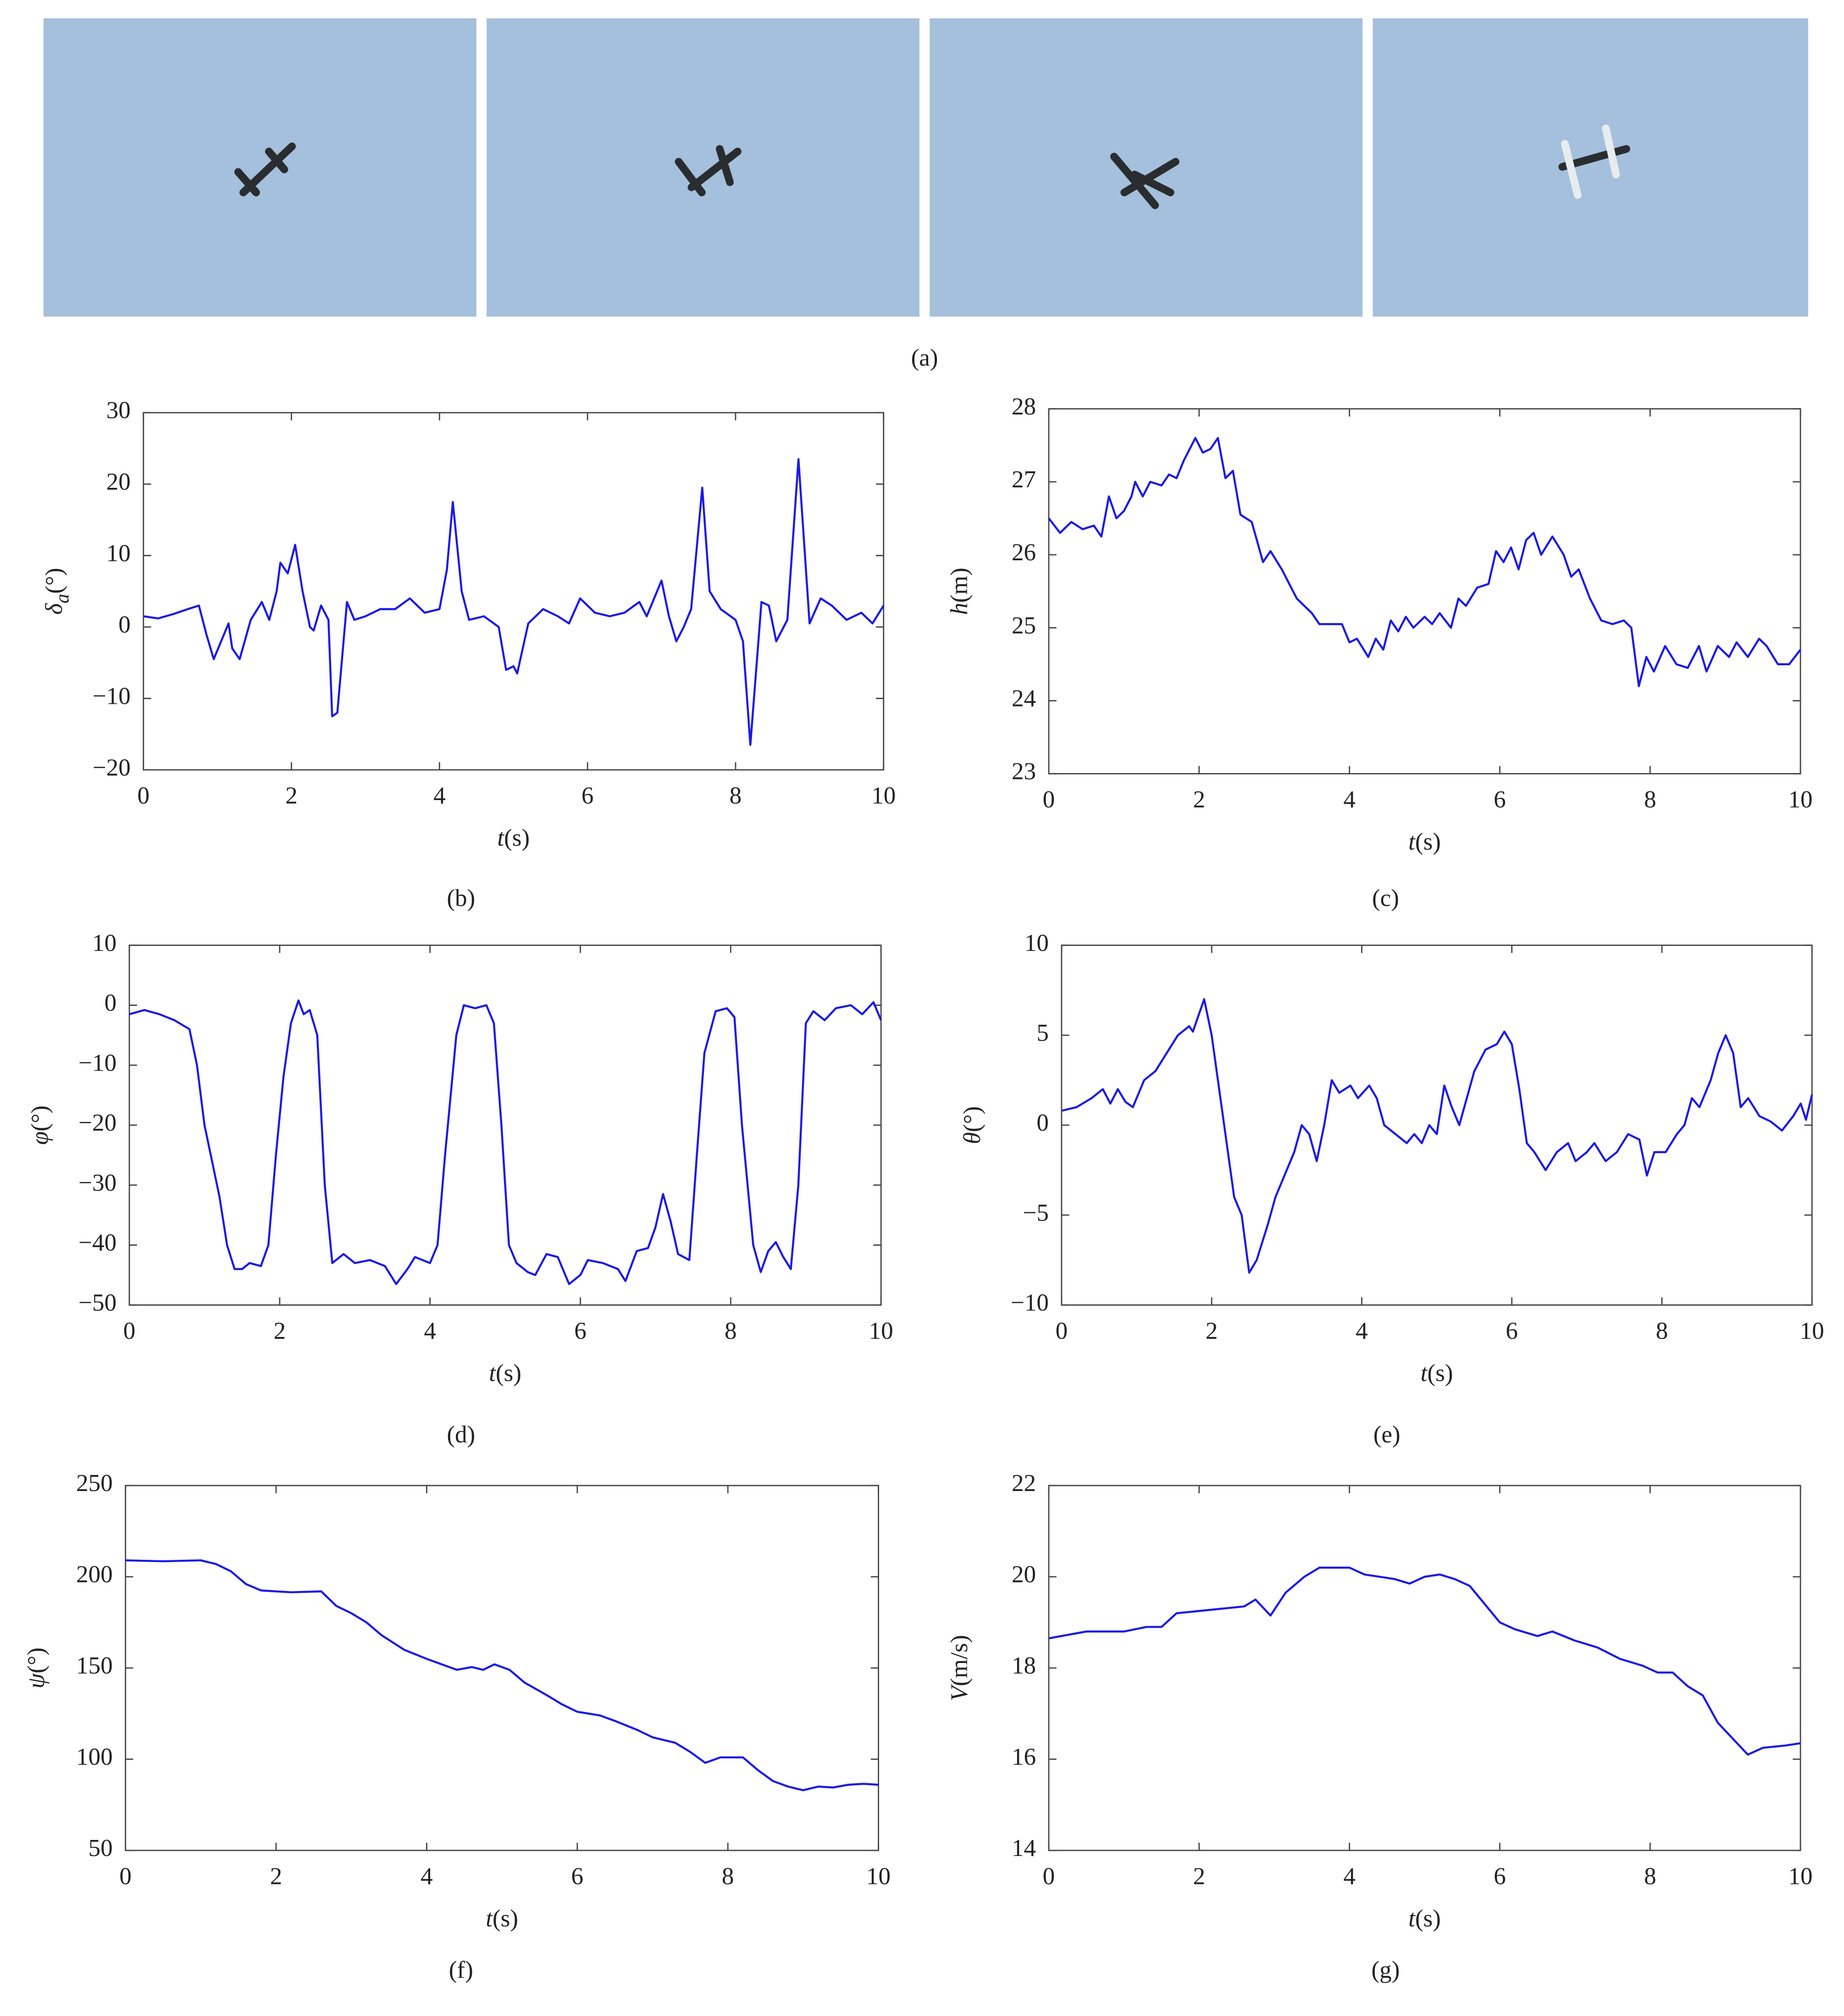 The width and height of the screenshot is (1844, 2016). What do you see at coordinates (94, 1575) in the screenshot?
I see `y-tick-label: 200` at bounding box center [94, 1575].